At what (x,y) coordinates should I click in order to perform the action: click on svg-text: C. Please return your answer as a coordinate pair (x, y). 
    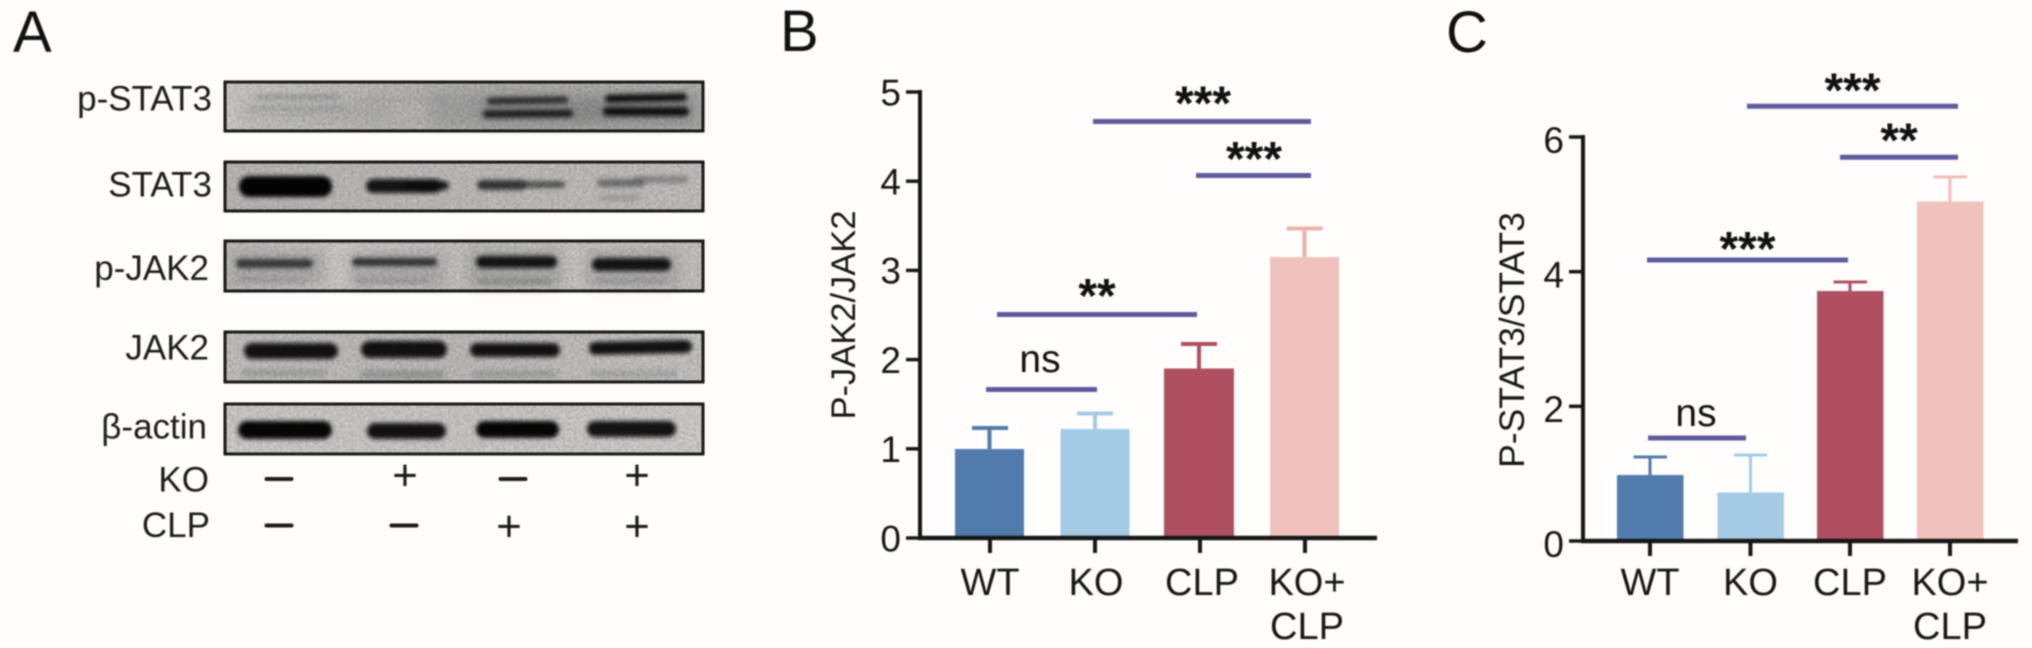
    Looking at the image, I should click on (1467, 32).